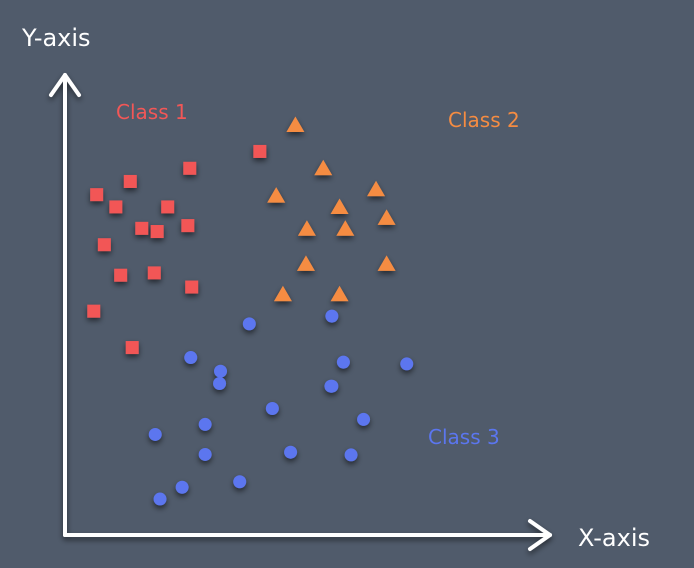 The image size is (694, 568). I want to click on y-axis-arrowhead, so click(65, 85).